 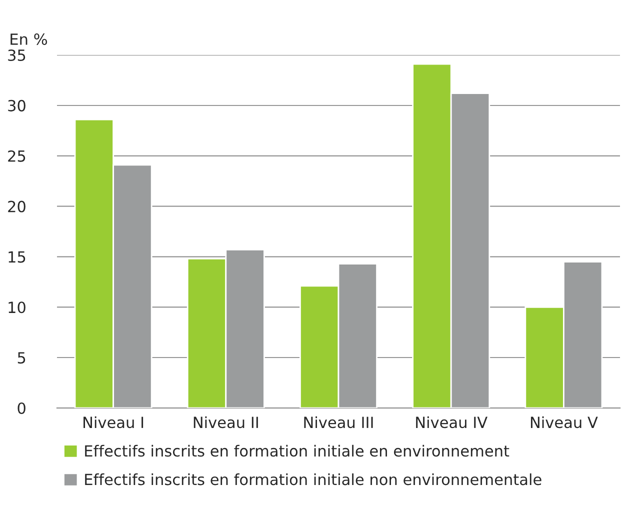 I want to click on legend-label: Effectifs inscrits en formation initiale en environnement, so click(x=297, y=450).